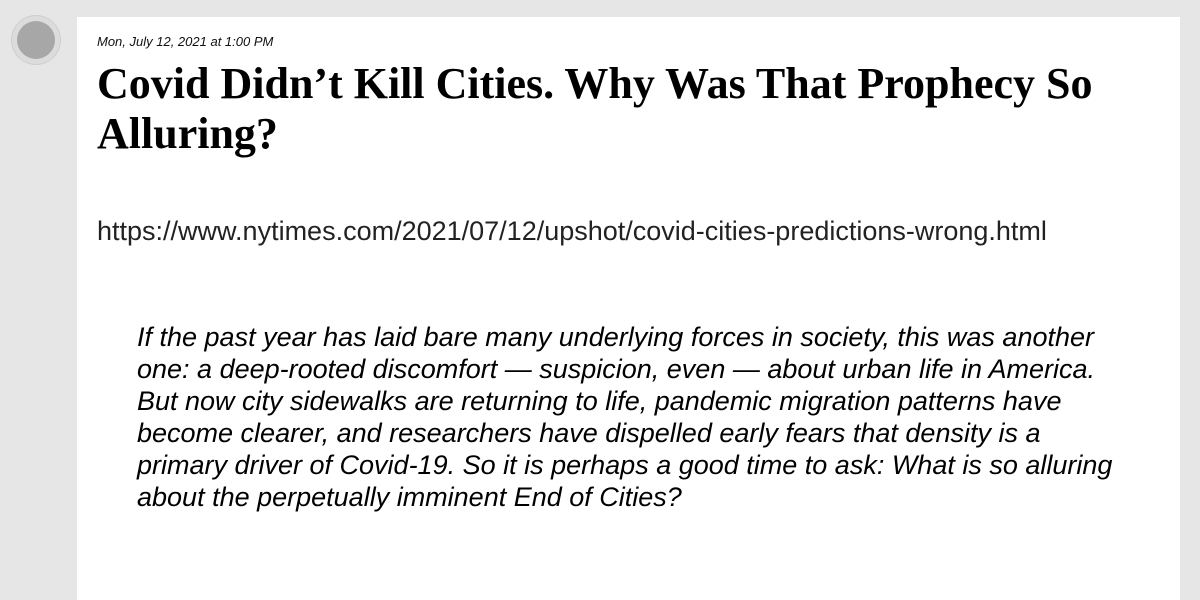 The height and width of the screenshot is (600, 1200). What do you see at coordinates (185, 41) in the screenshot?
I see `post-timestamp: Mon, July 12, 2021 at 1:00 PM` at bounding box center [185, 41].